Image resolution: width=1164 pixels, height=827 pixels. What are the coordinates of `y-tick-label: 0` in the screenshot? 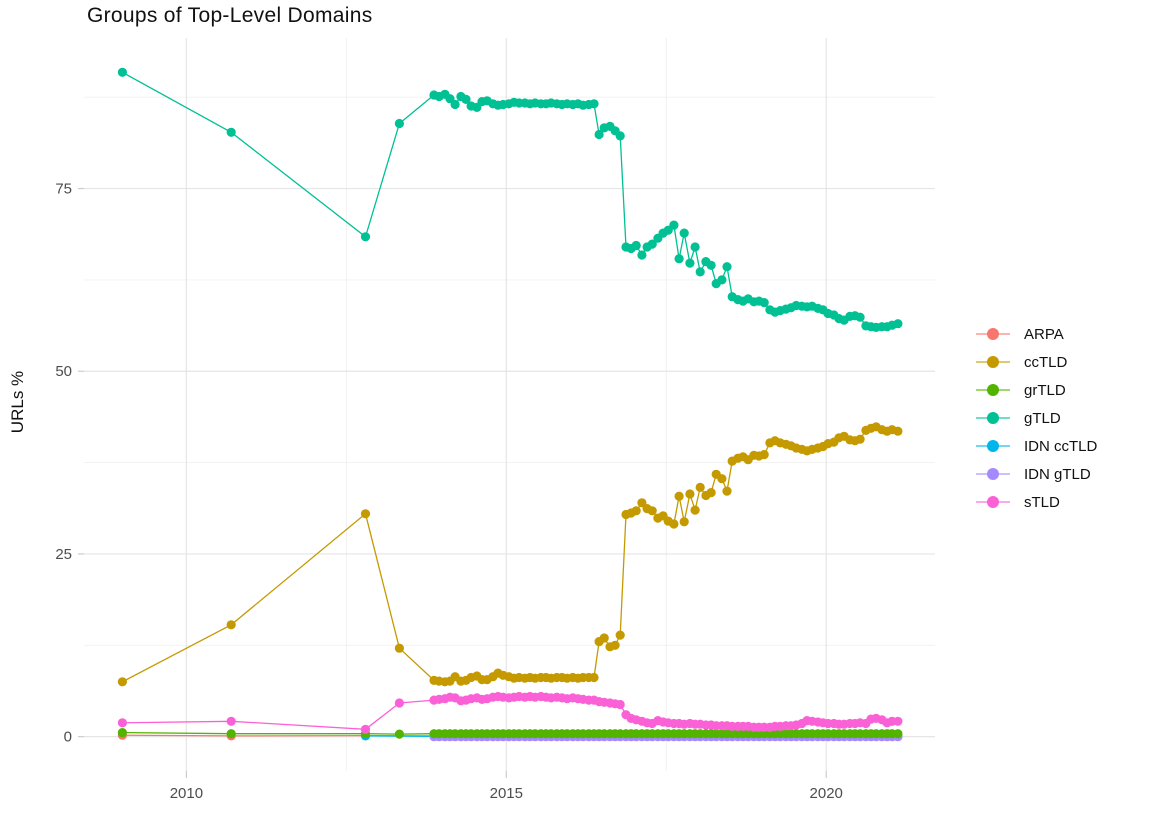 It's located at (68, 737).